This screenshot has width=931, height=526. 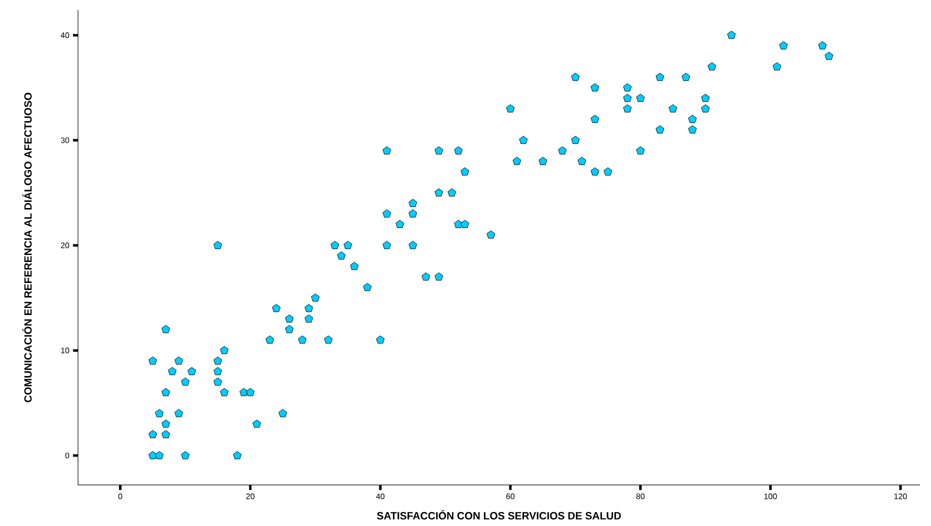 I want to click on x-tick-label: 100, so click(x=770, y=497).